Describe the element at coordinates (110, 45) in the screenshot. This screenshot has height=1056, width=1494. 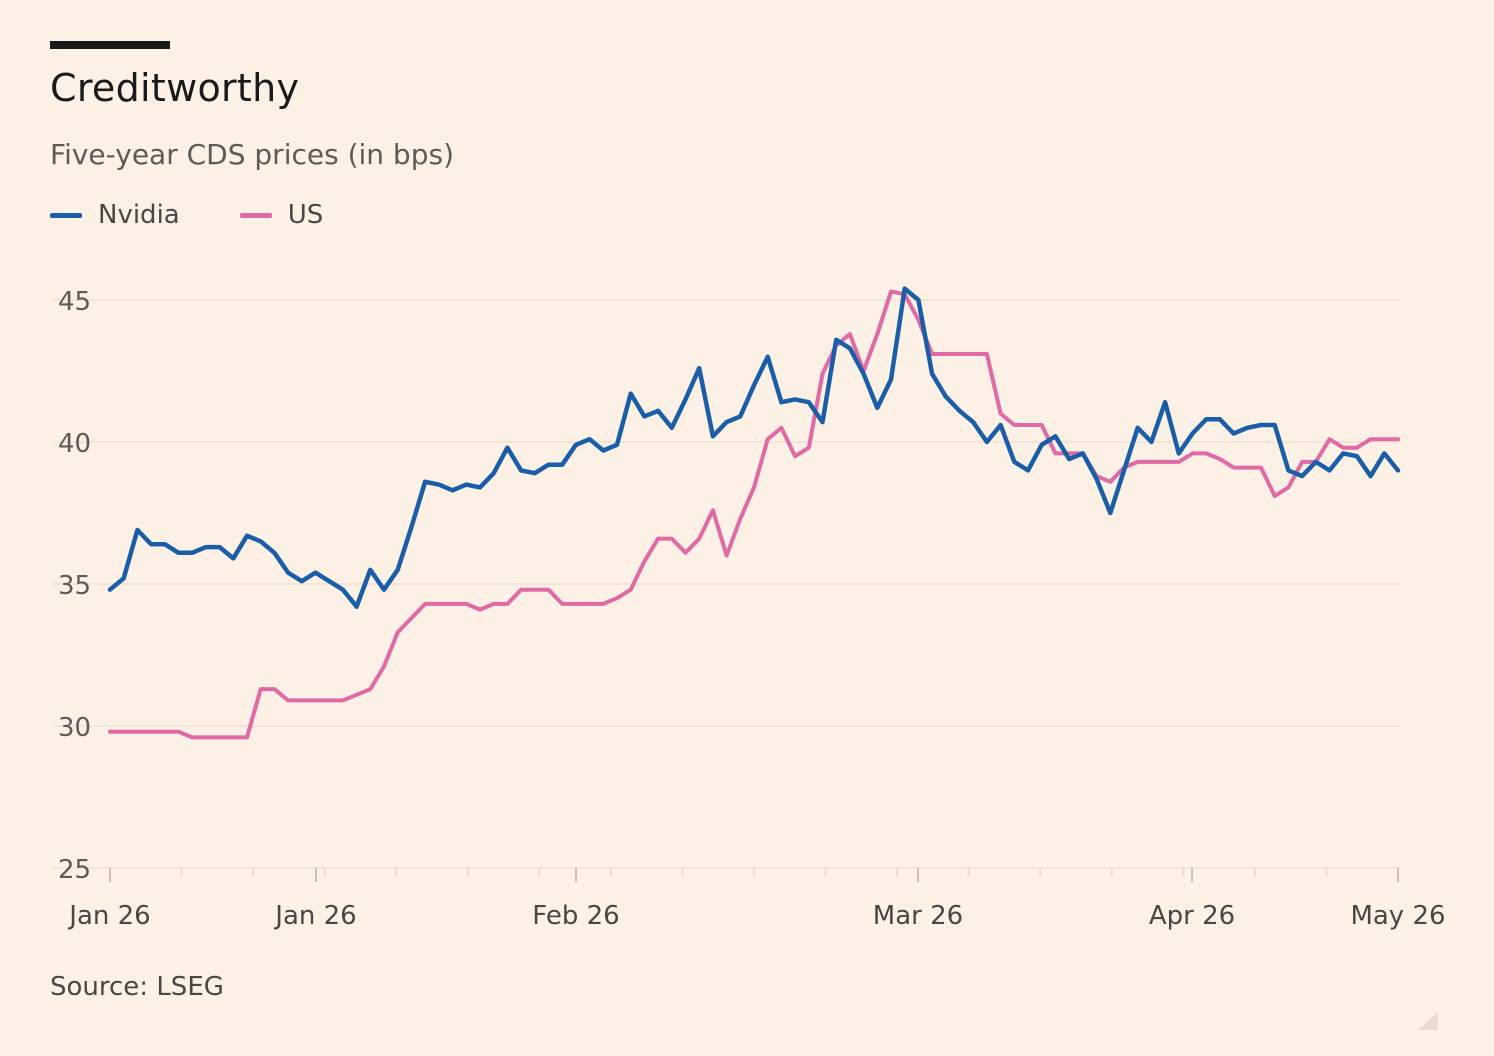
I see `top-rule` at that location.